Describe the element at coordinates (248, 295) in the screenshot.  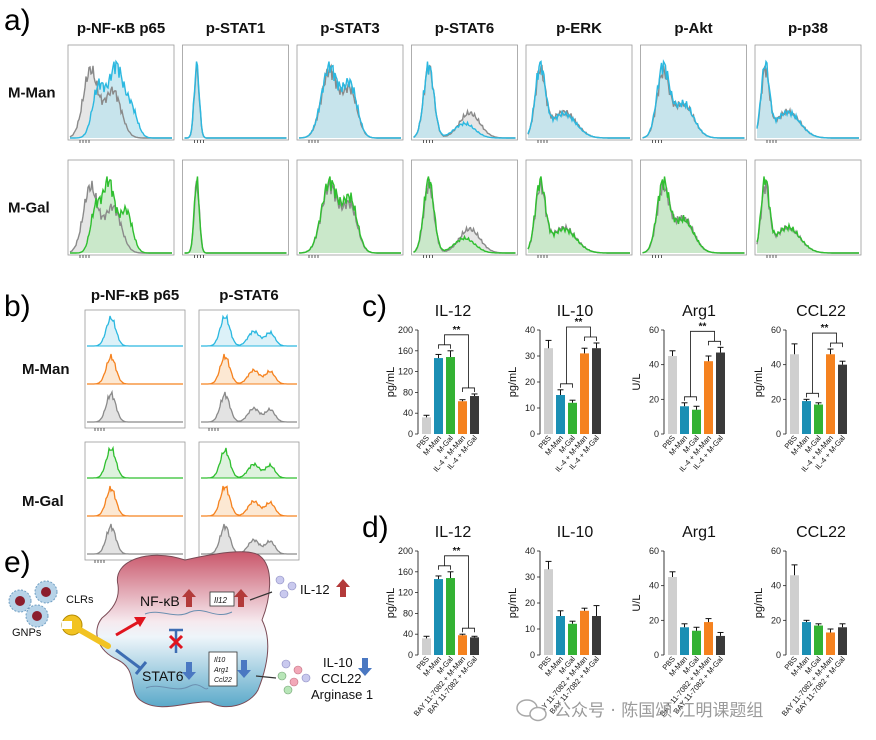
I see `b-marker-header-1: p-STAT6` at that location.